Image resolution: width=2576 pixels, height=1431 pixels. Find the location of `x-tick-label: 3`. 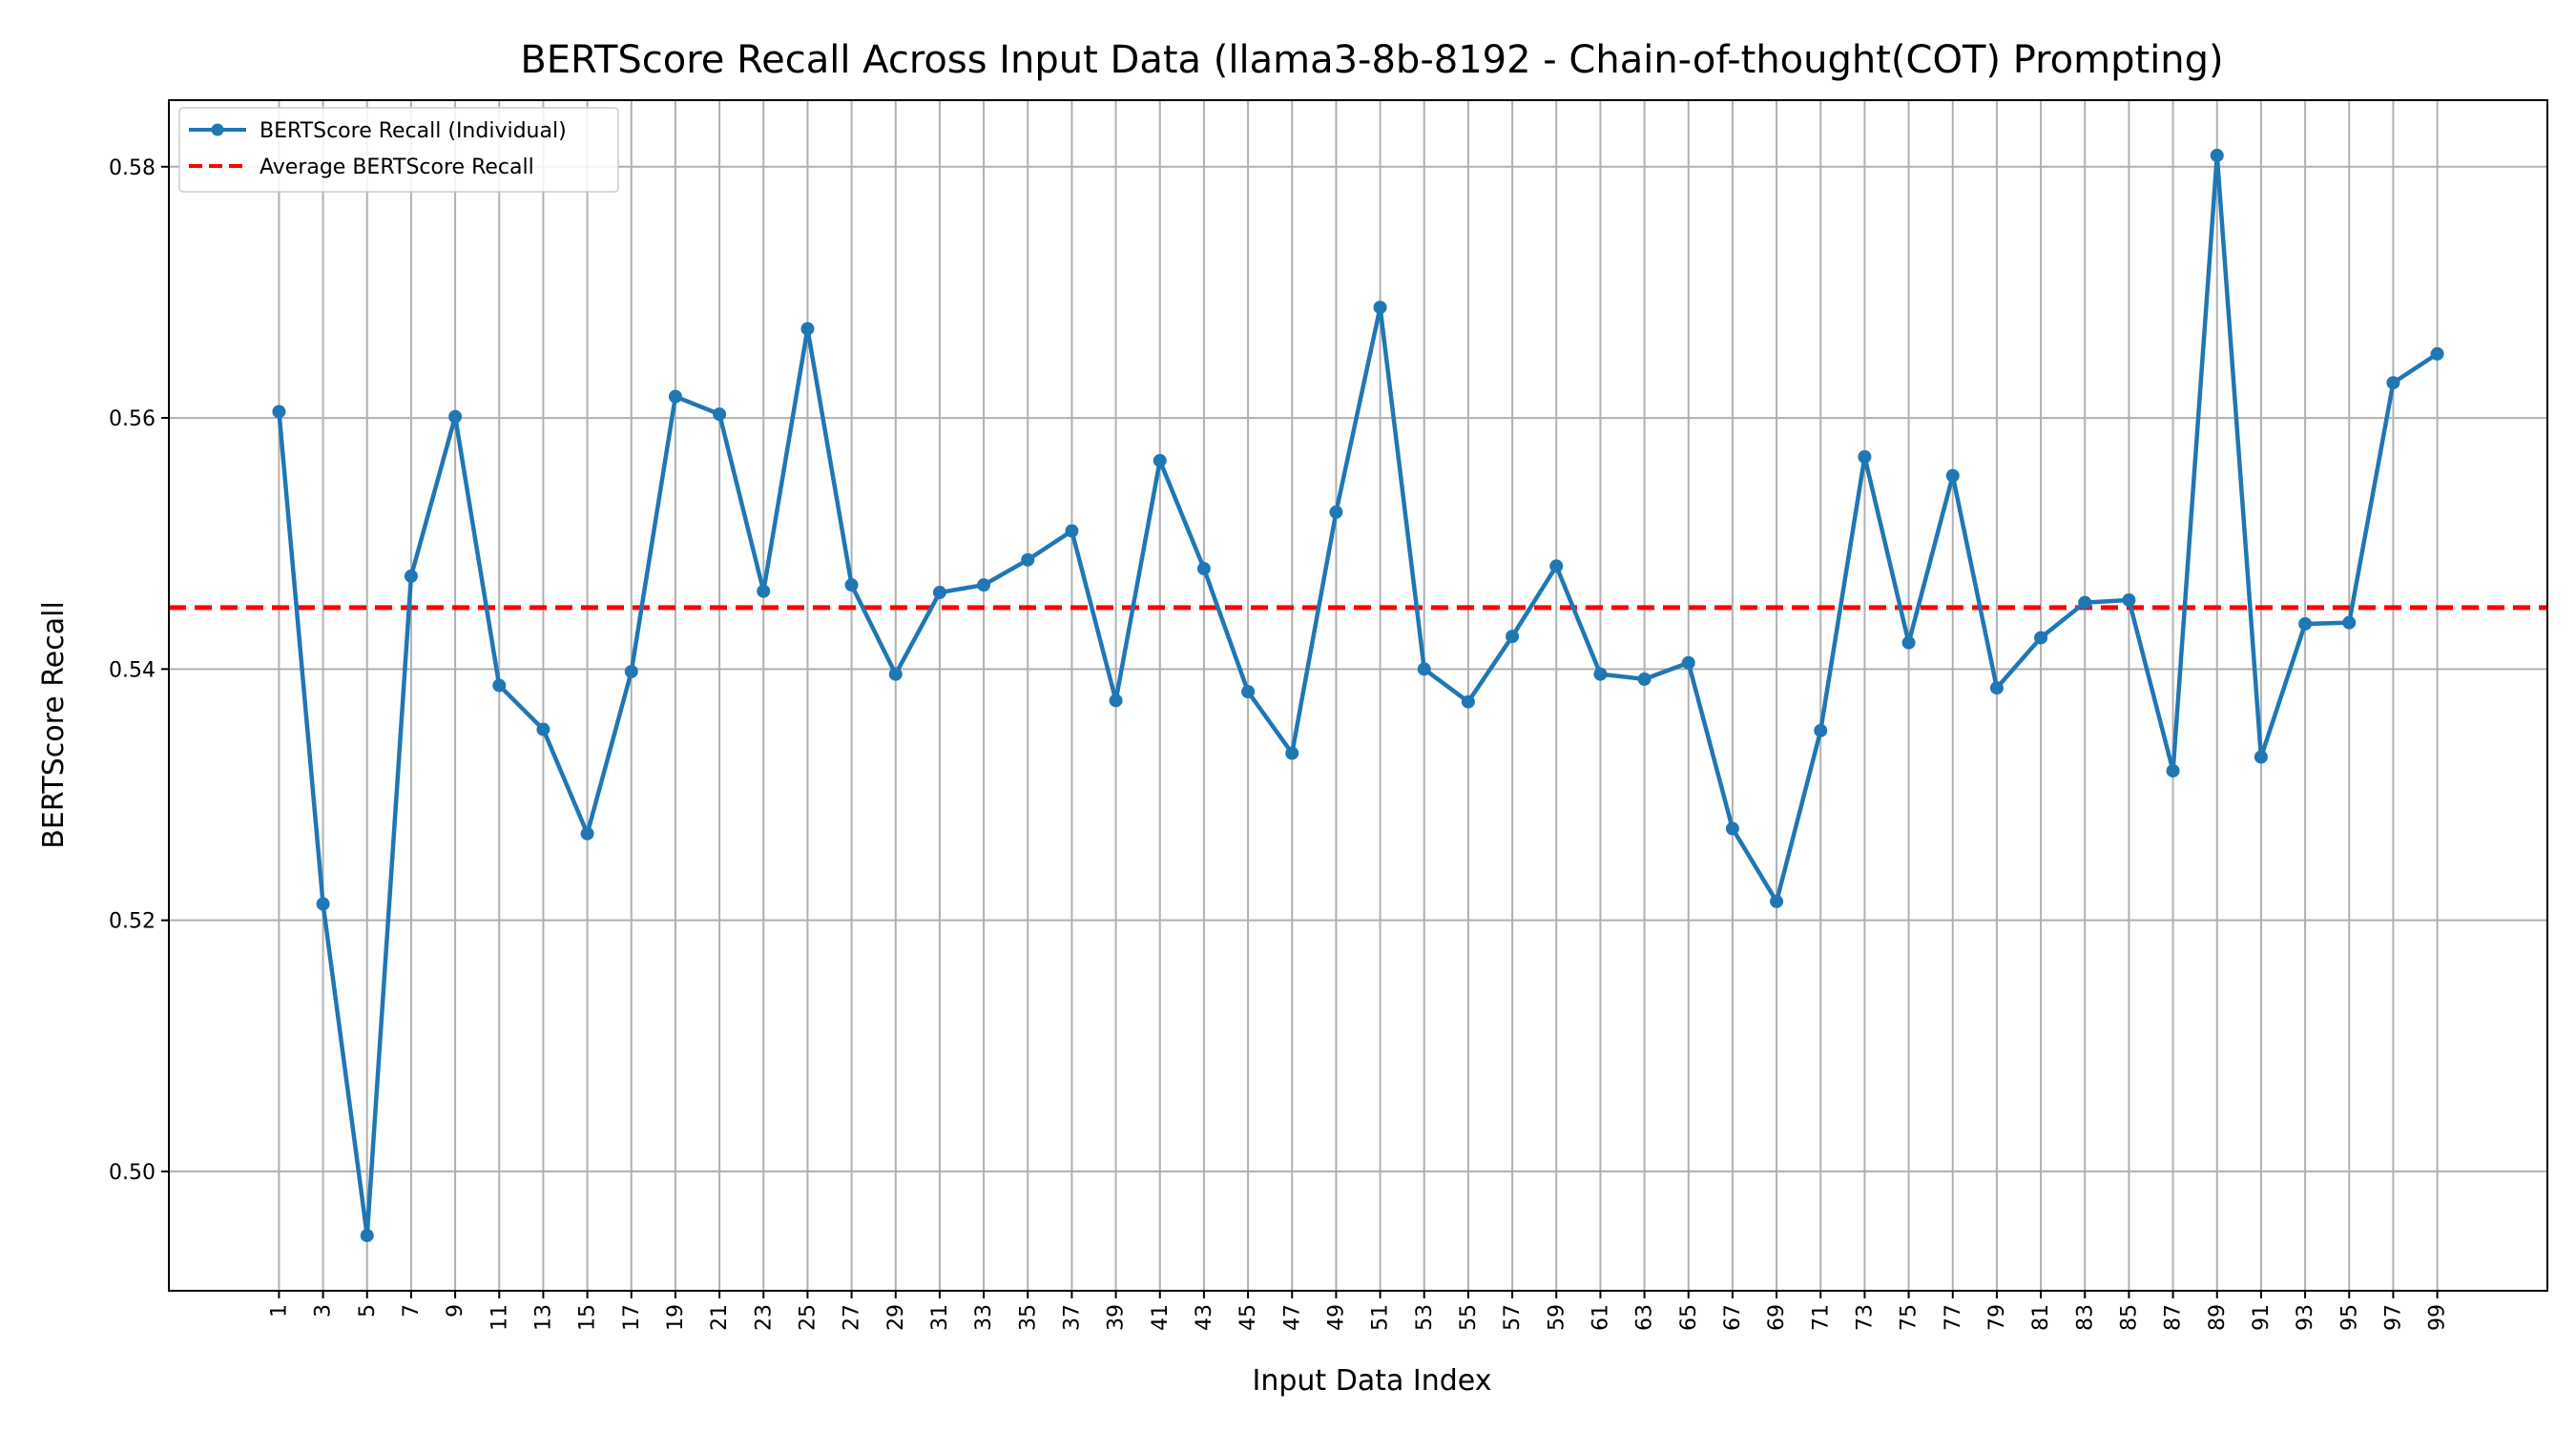

x-tick-label: 3 is located at coordinates (324, 1310).